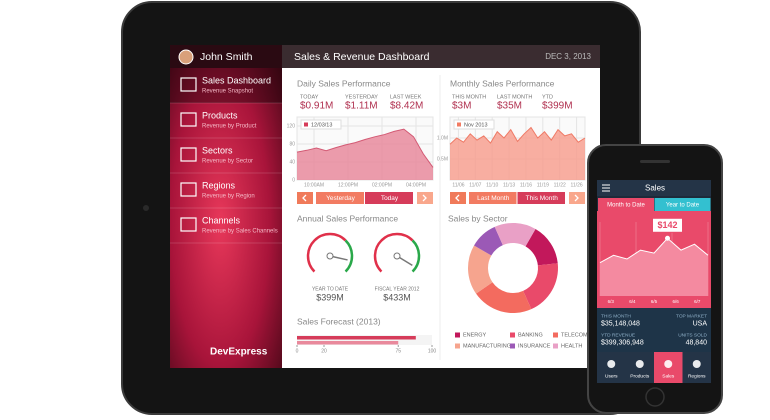 This screenshot has width=770, height=420. What do you see at coordinates (557, 106) in the screenshot?
I see `stat-value: $399M` at bounding box center [557, 106].